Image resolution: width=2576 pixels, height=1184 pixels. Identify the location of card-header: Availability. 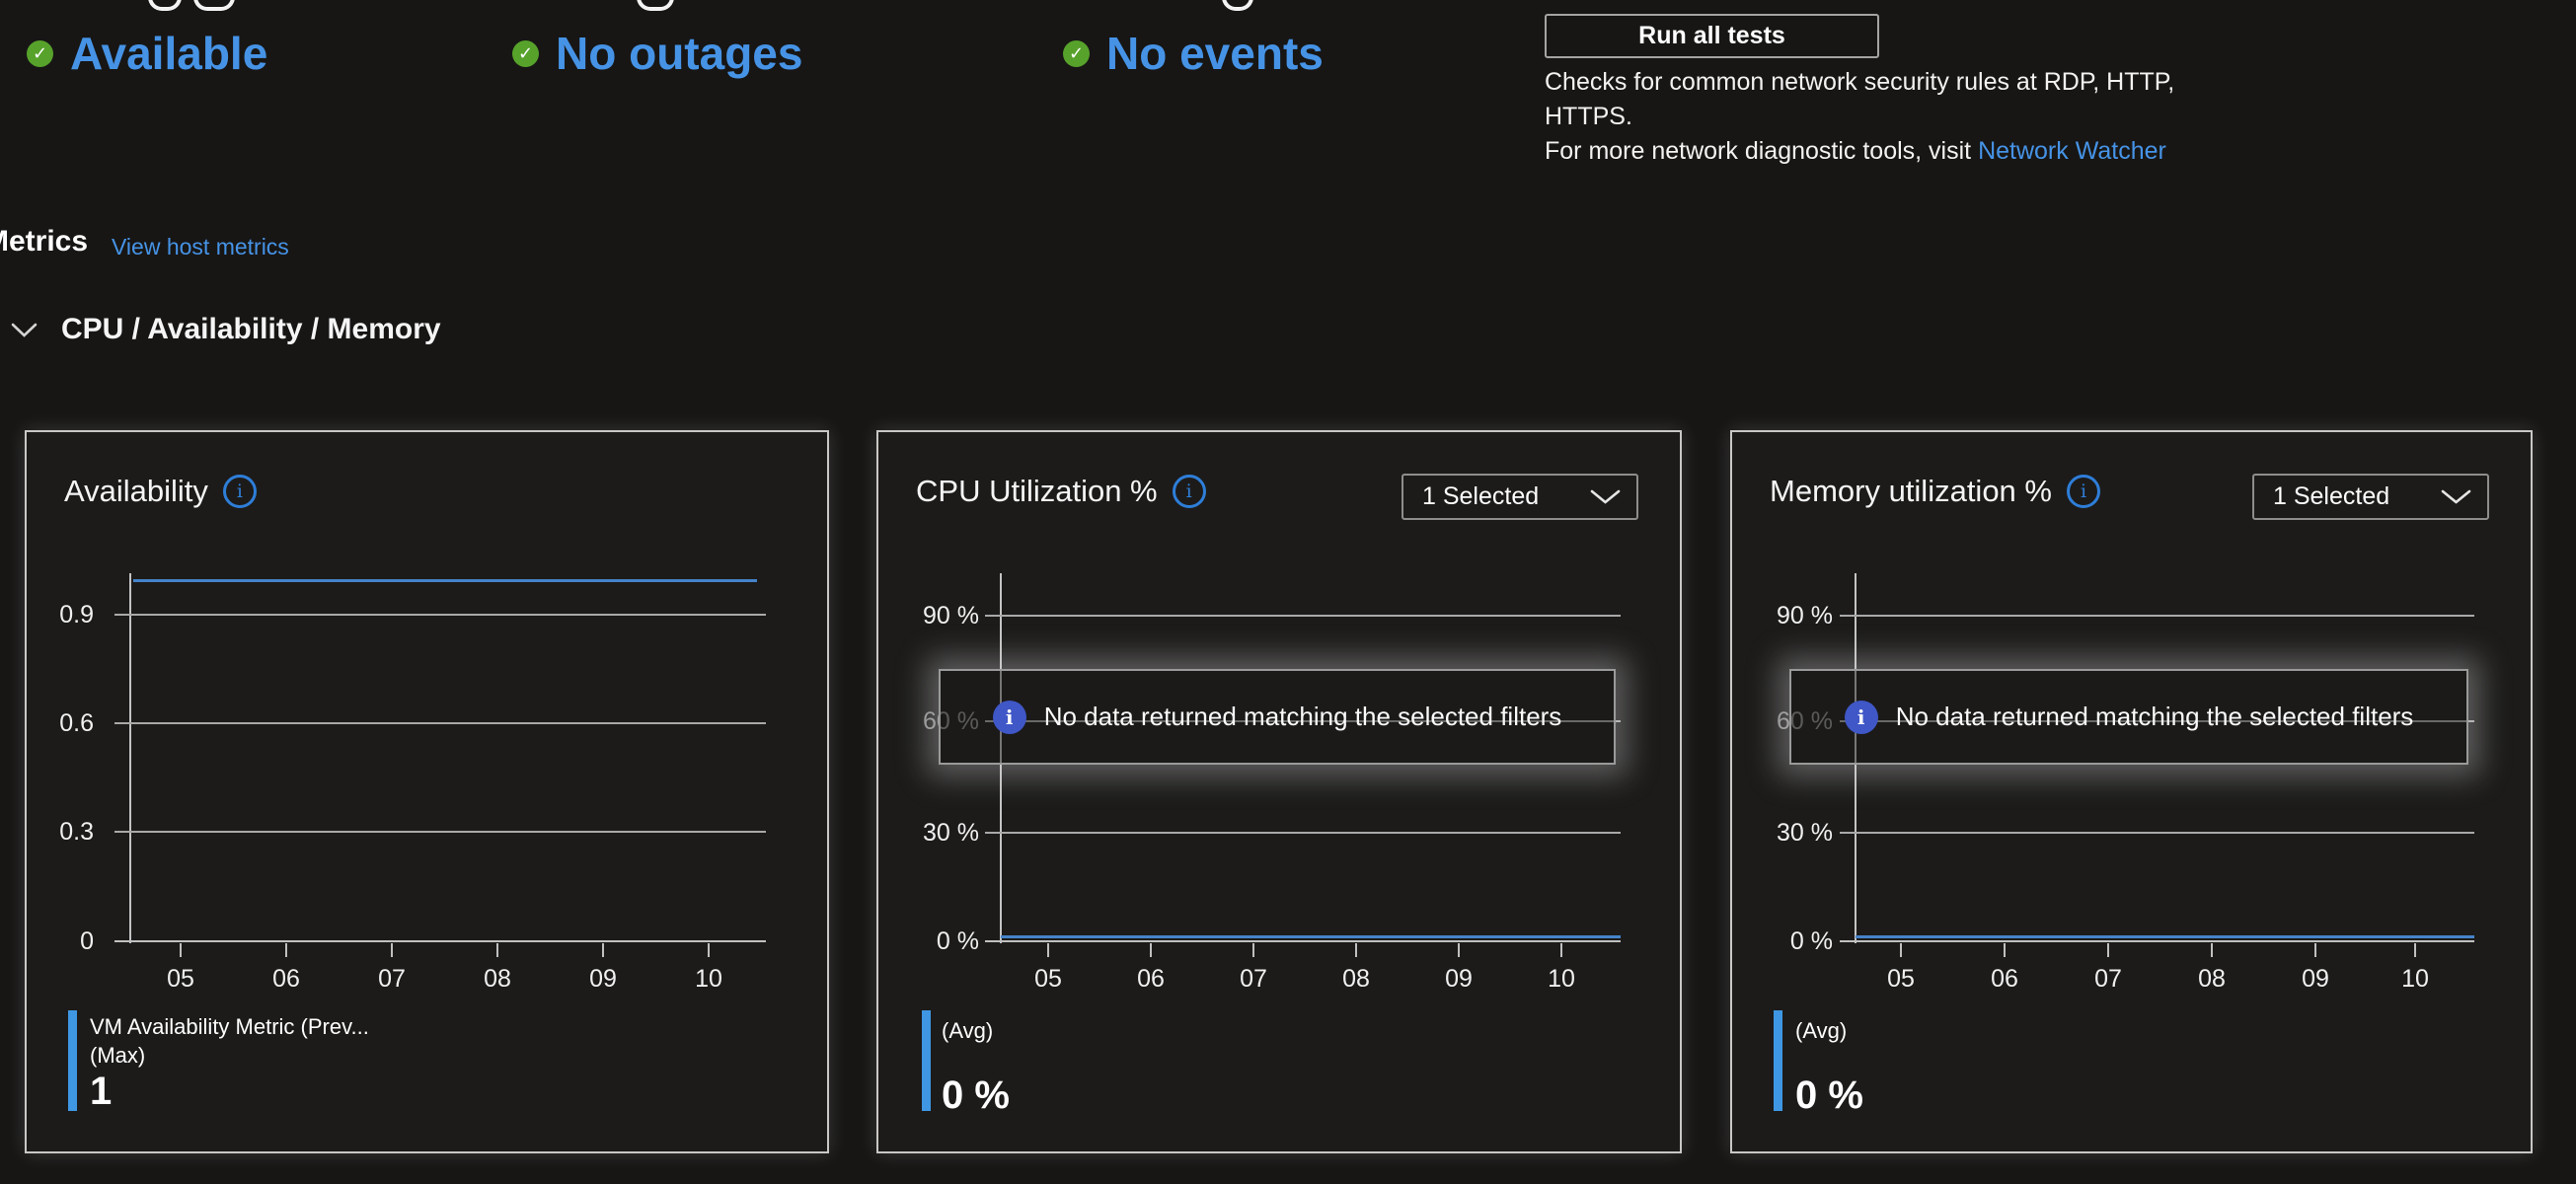
(160, 492).